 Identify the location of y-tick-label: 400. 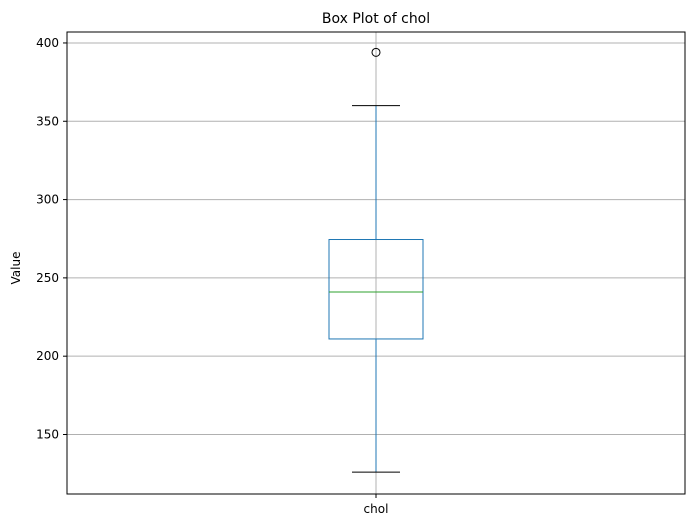
(47, 43).